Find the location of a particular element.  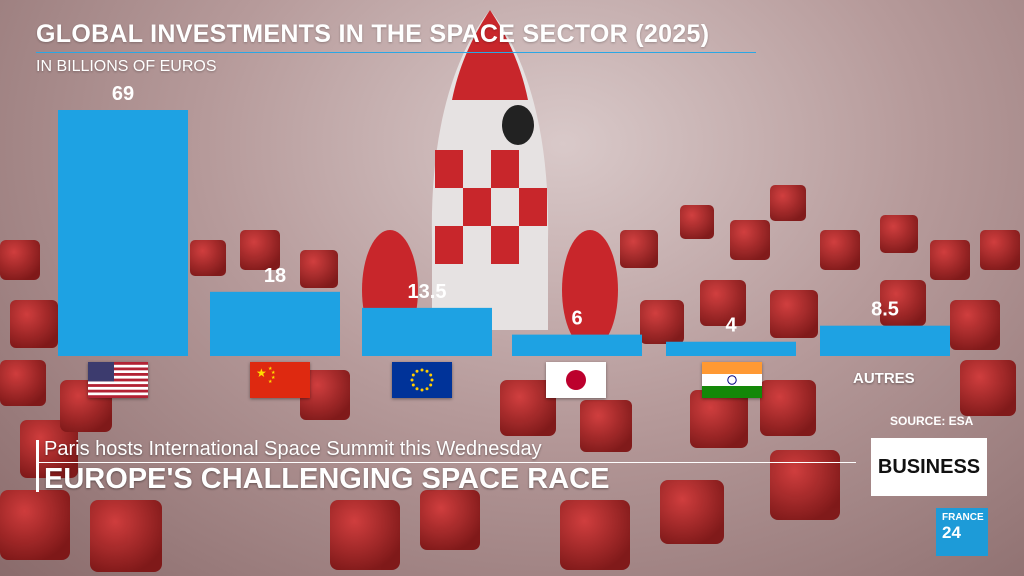

section-badge: BUSINESS is located at coordinates (929, 467).